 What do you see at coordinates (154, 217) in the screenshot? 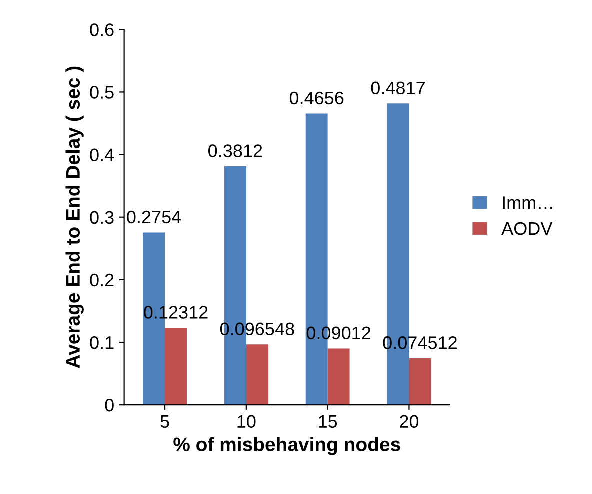
I see `data-label: 0.2754` at bounding box center [154, 217].